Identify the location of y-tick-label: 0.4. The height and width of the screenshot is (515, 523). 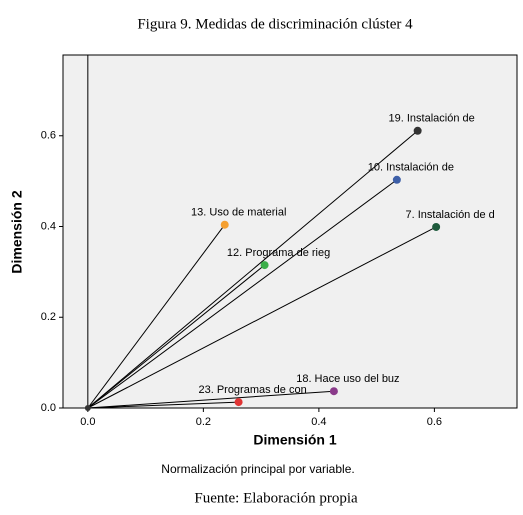
(48, 226).